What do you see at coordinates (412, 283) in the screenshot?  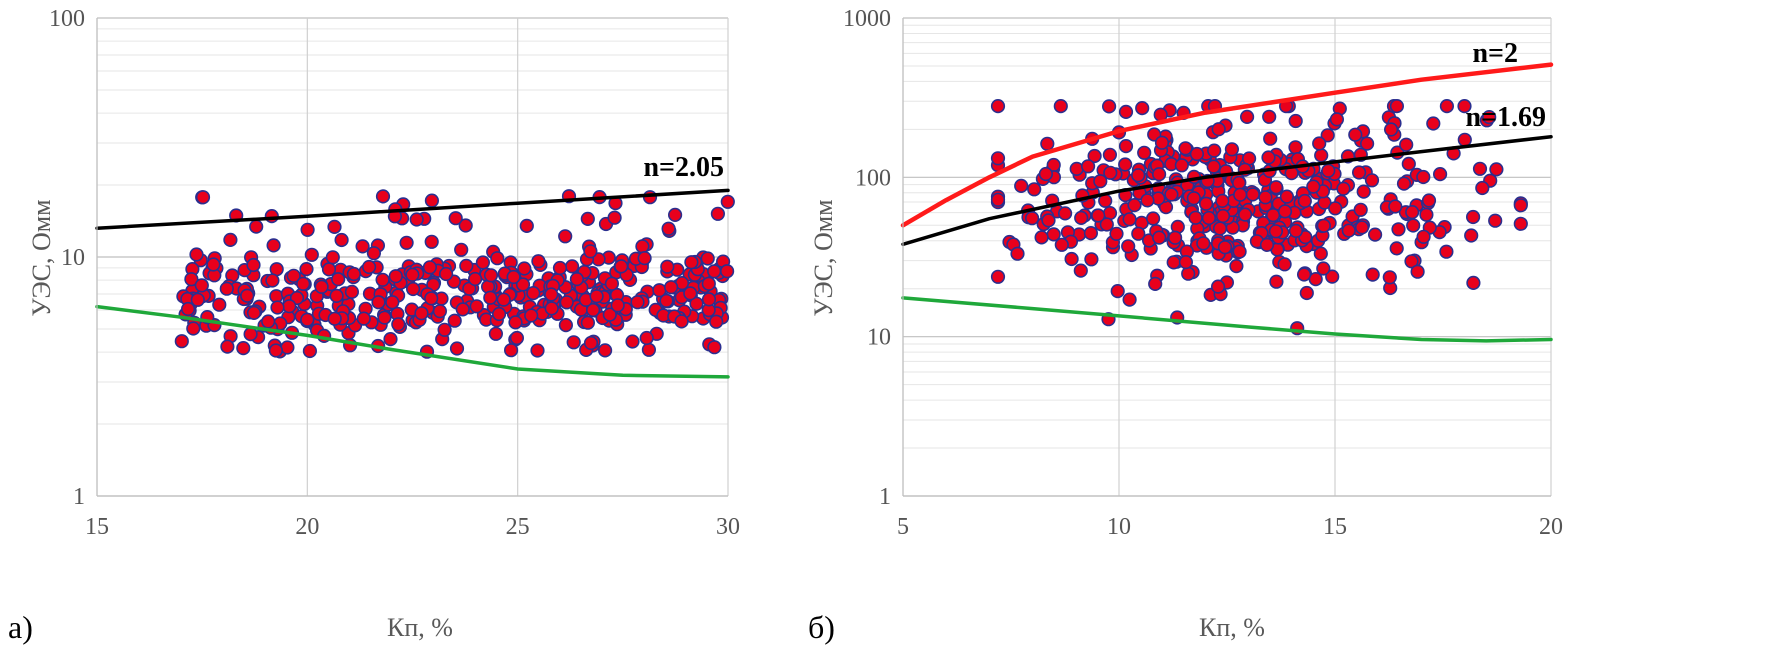 I see `fit-curves` at bounding box center [412, 283].